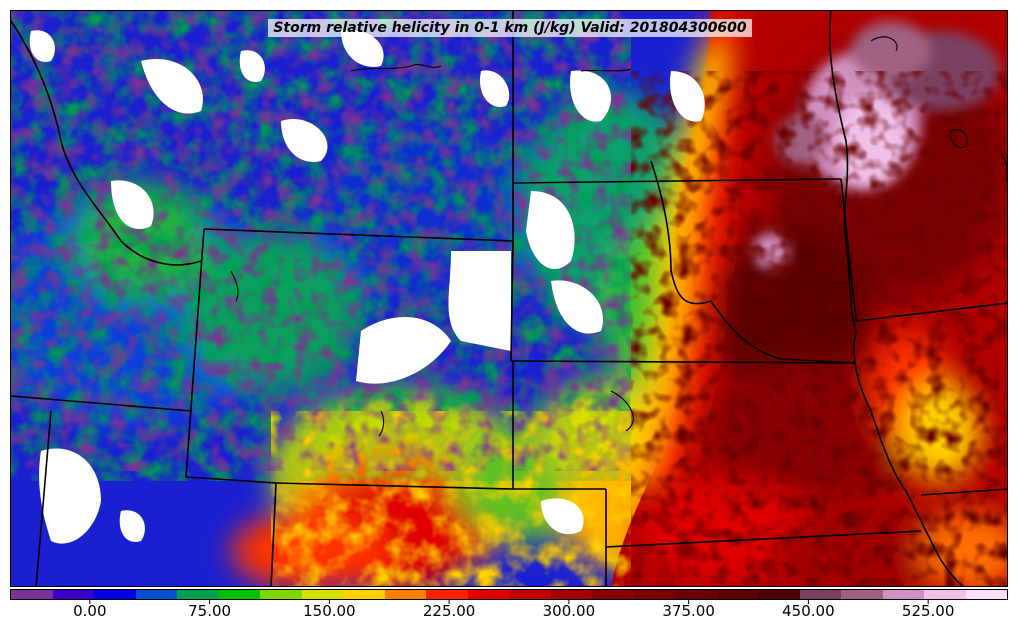 The width and height of the screenshot is (1018, 633). Describe the element at coordinates (928, 611) in the screenshot. I see `colorbar-tick-label: 525.00` at that location.